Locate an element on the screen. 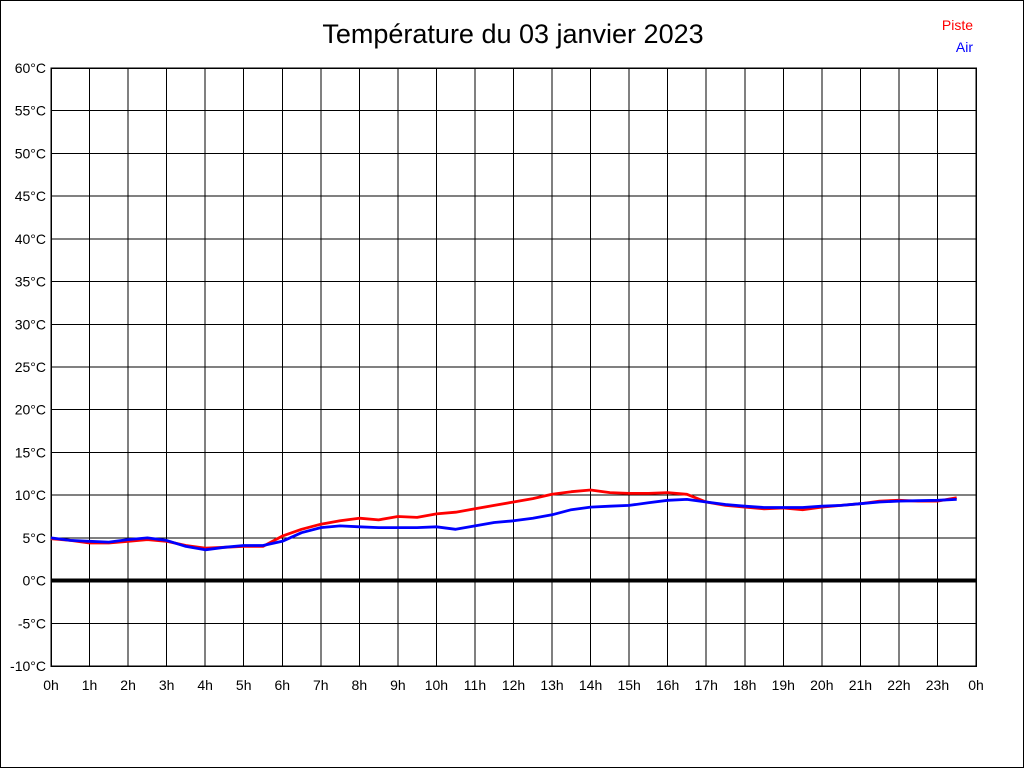  x-tick-label: 9h is located at coordinates (398, 685).